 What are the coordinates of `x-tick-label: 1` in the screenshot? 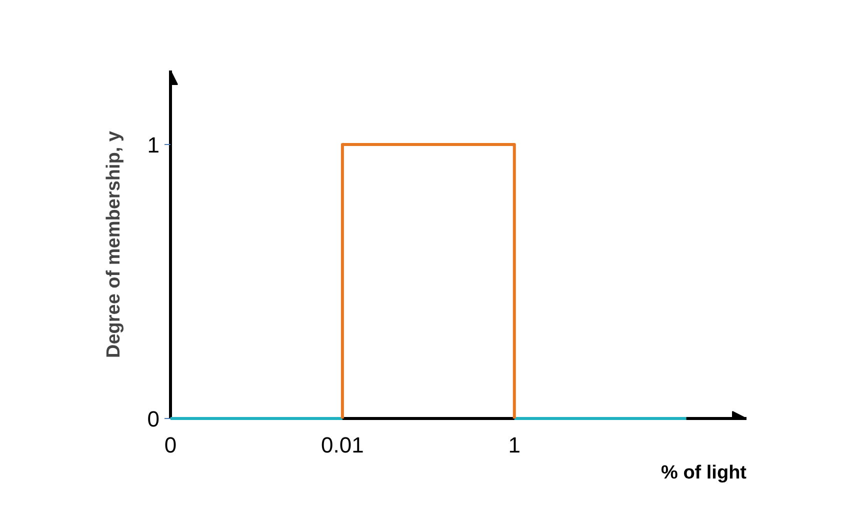 It's located at (514, 445).